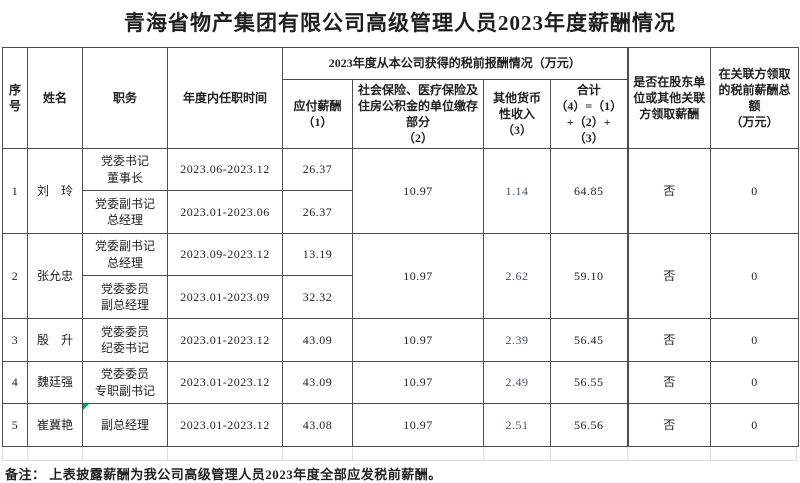  I want to click on col-header-related-amount: 在关联方领取的税前薪酬总额 （万元）, so click(755, 98).